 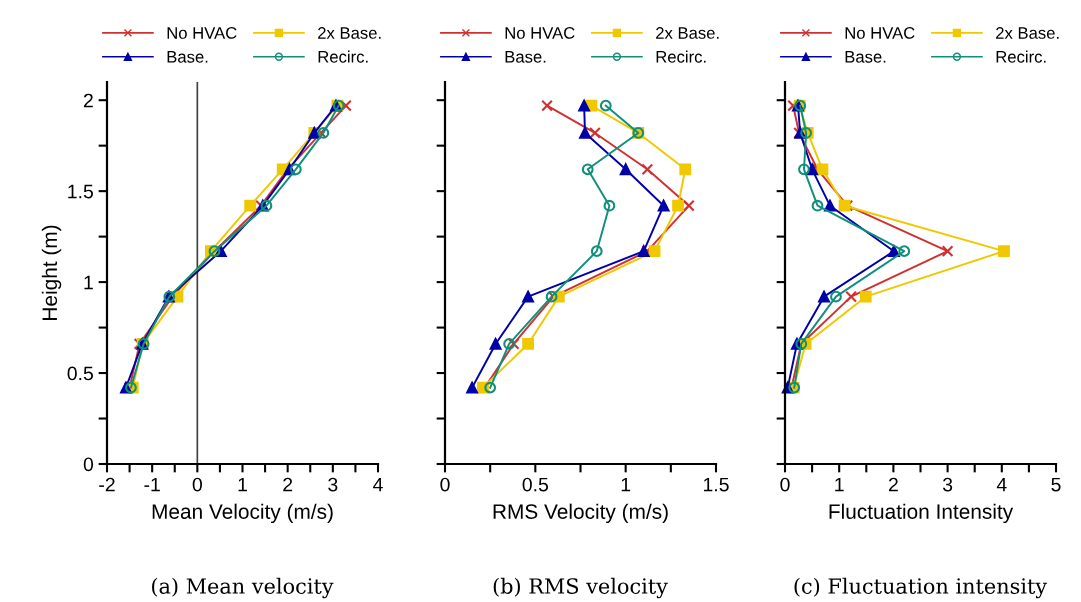 I want to click on text: (b) RMS velocity, so click(x=580, y=588).